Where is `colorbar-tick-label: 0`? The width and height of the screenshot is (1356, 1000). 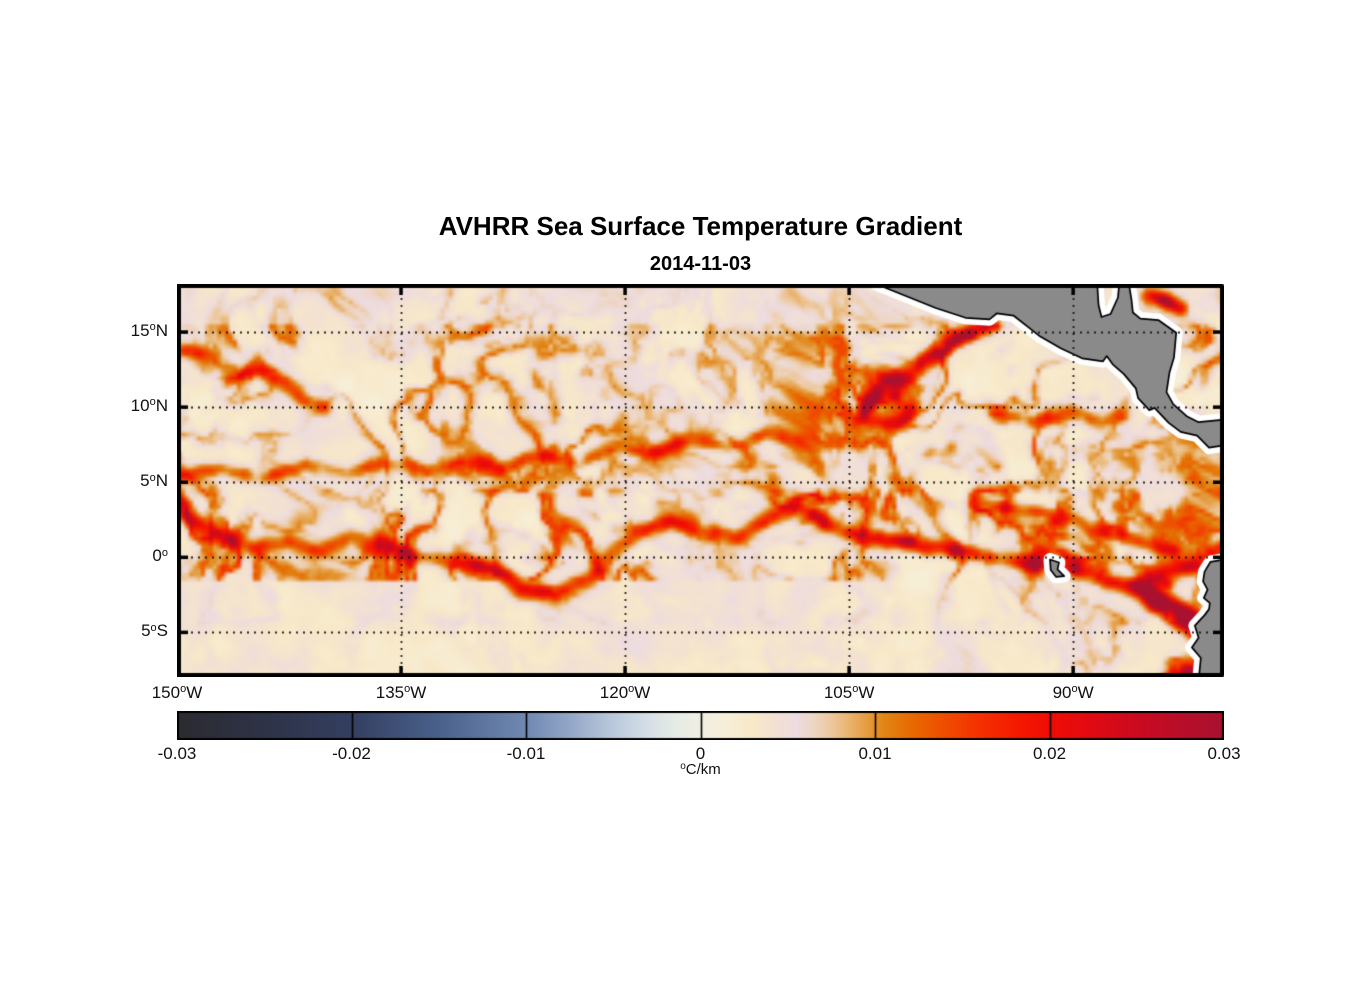 colorbar-tick-label: 0 is located at coordinates (700, 753).